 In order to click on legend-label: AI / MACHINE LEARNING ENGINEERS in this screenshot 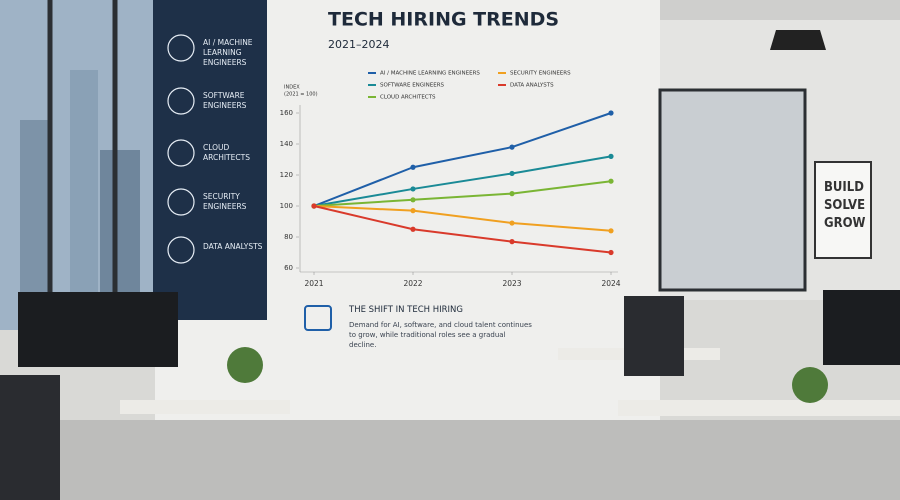, I will do `click(430, 74)`.